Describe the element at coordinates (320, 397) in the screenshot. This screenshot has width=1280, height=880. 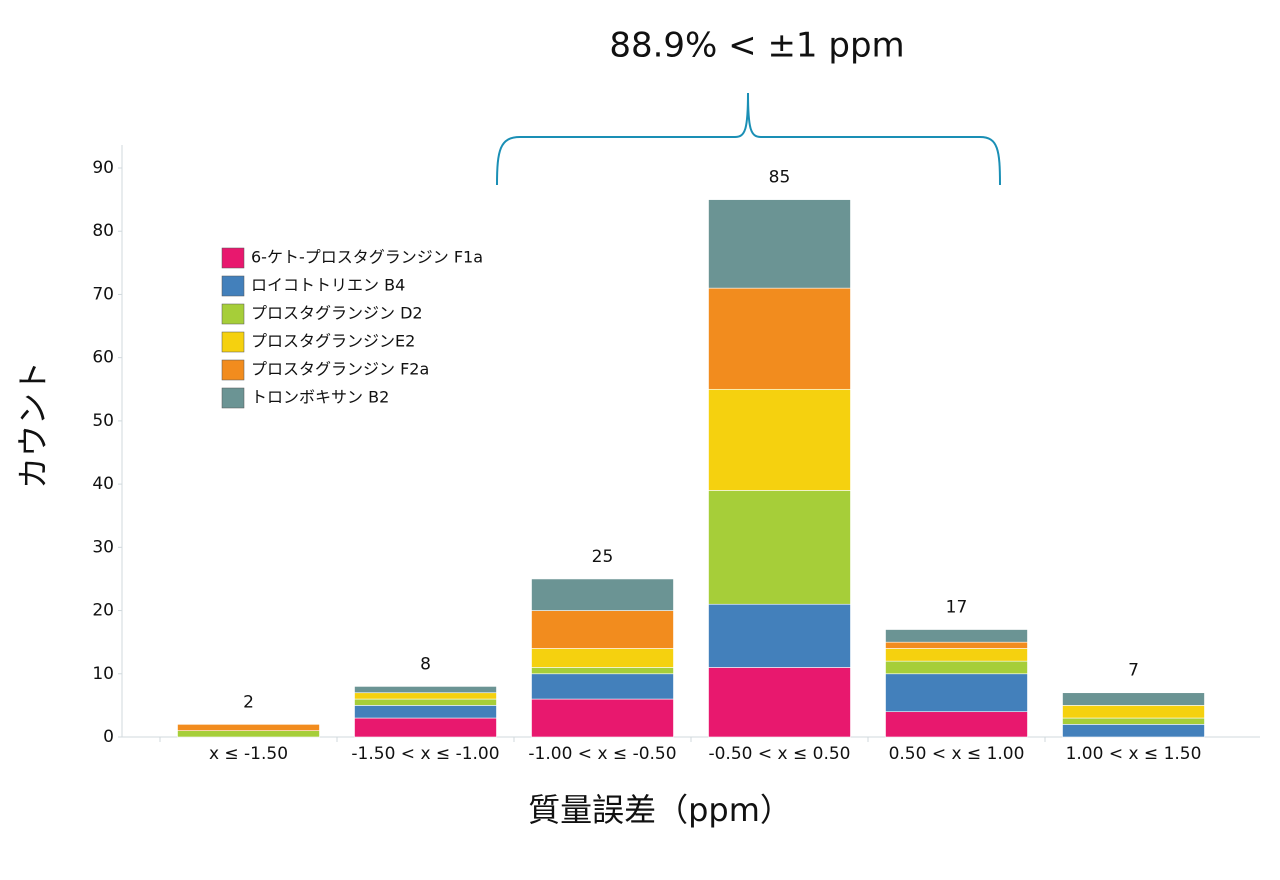
I see `legend-label: トロンボキサン B2` at that location.